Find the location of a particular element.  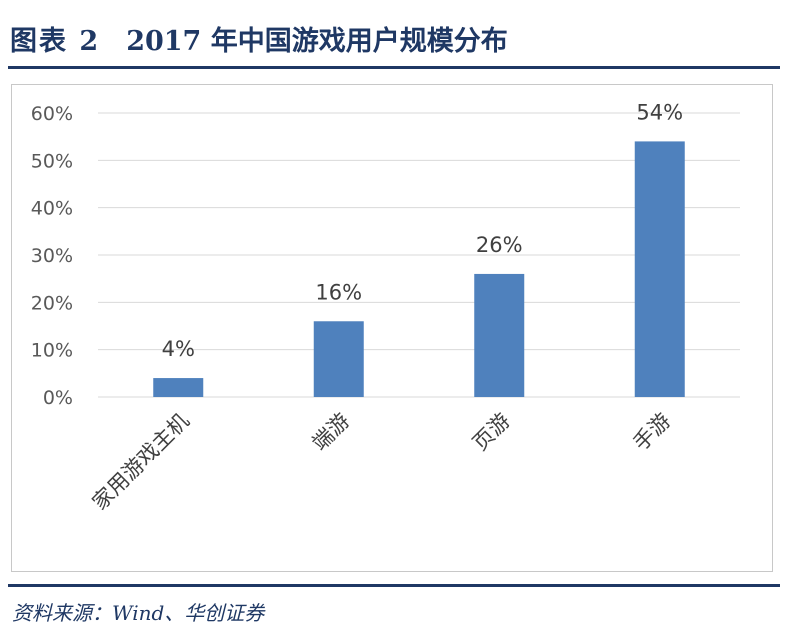

y-axis-ticks: 0% 10% 20% 30% 40% 50% 60% is located at coordinates (52, 256).